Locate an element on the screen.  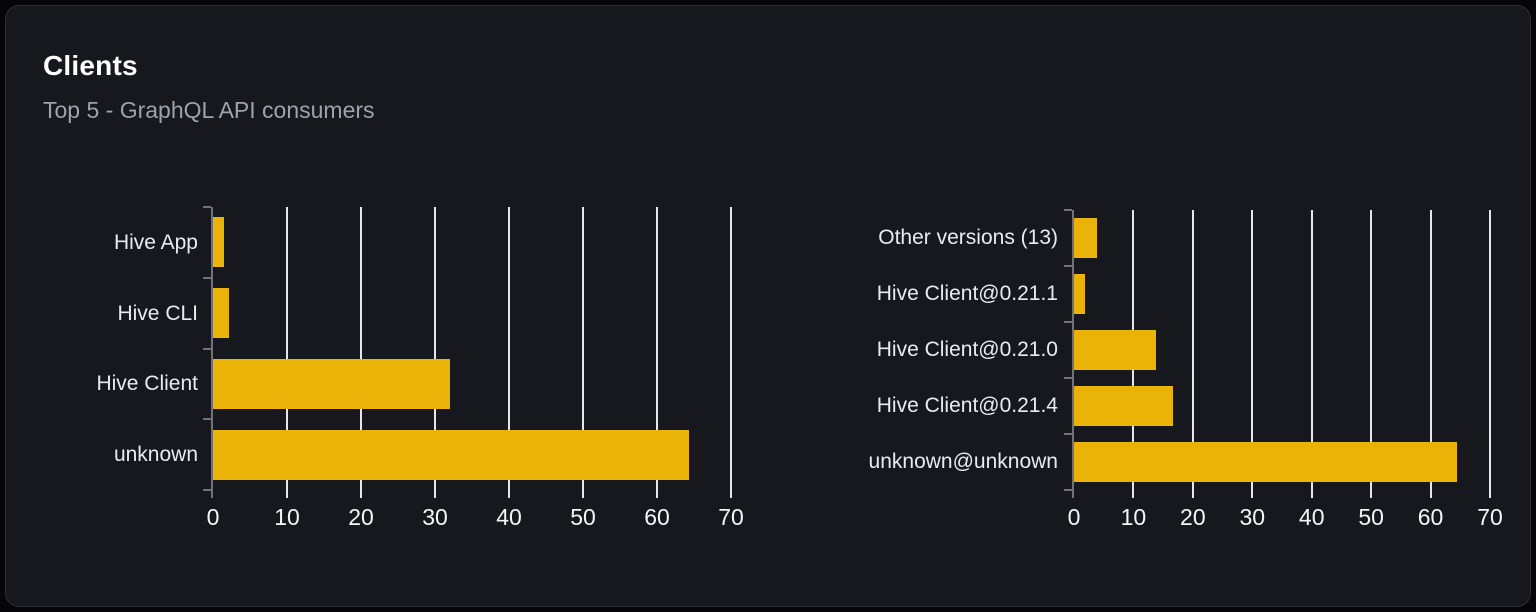
category-label-row: Hive Client@0.21.1 is located at coordinates (944, 294).